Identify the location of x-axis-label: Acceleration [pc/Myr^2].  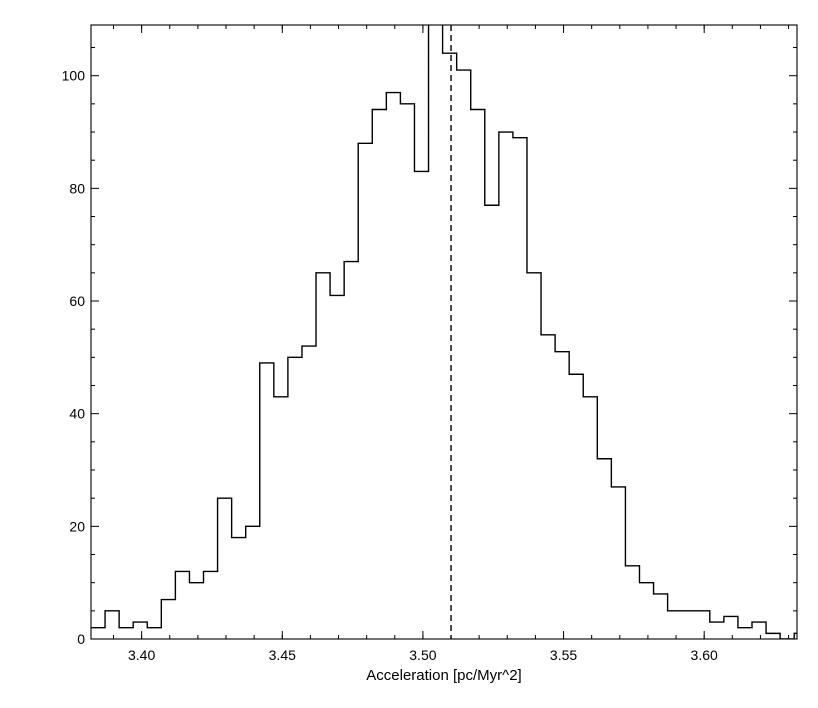
(443, 675).